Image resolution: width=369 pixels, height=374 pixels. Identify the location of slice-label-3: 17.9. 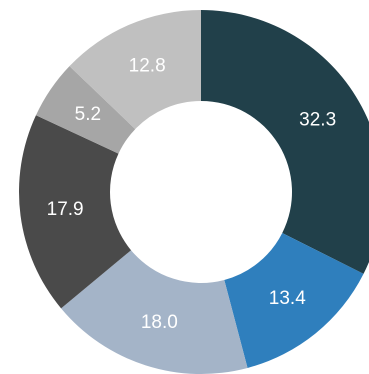
(65, 209).